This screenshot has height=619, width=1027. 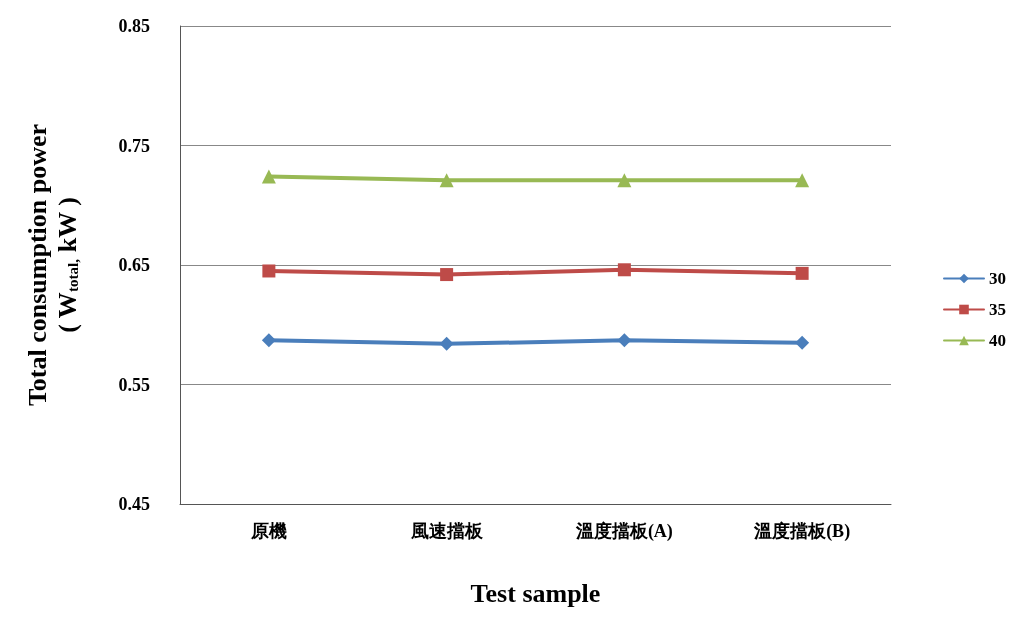 What do you see at coordinates (446, 531) in the screenshot?
I see `x-tick-label: 風速擋板` at bounding box center [446, 531].